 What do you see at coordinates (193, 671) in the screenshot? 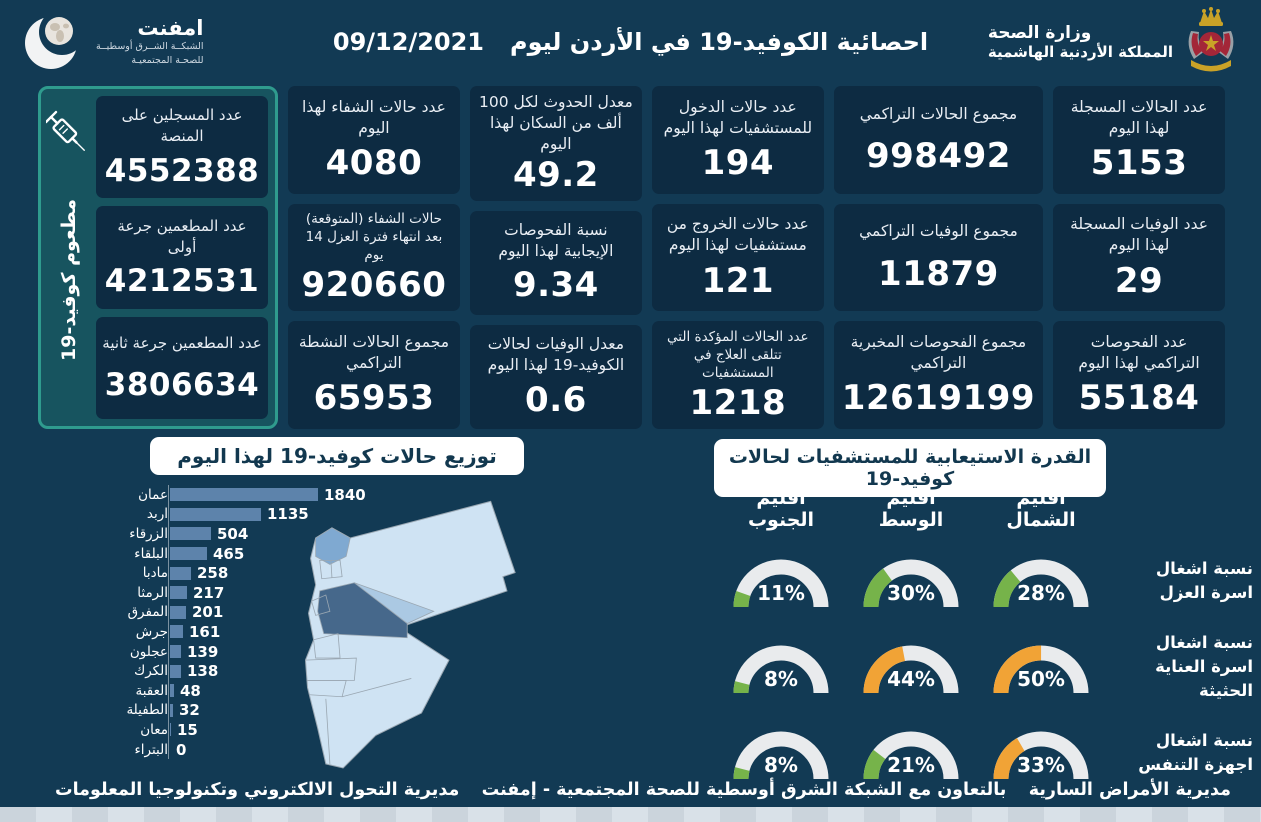
I see `bar-track: 138` at bounding box center [193, 671].